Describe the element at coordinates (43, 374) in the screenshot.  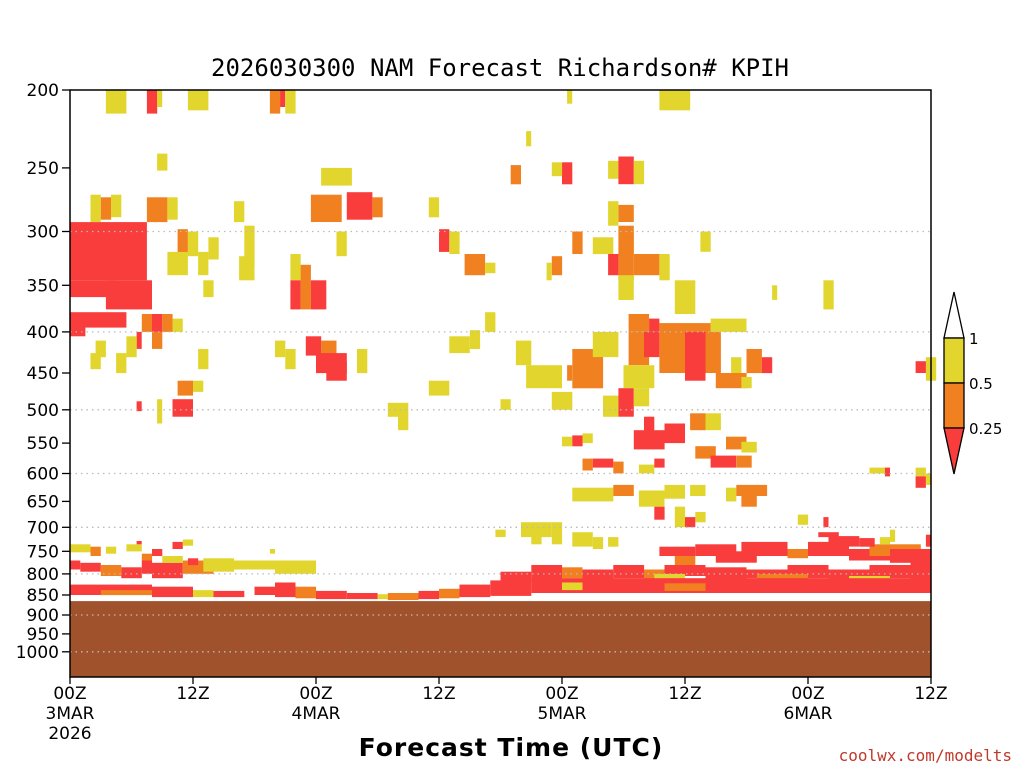
I see `y-tick-label: 450` at that location.